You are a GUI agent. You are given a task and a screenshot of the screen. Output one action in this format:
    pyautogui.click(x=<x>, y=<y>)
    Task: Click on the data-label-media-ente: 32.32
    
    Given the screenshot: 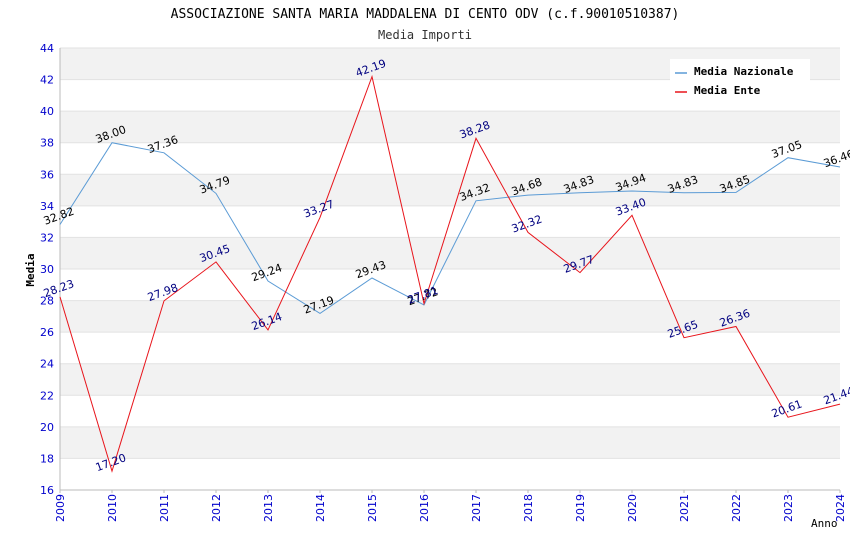 What is the action you would take?
    pyautogui.click(x=527, y=224)
    